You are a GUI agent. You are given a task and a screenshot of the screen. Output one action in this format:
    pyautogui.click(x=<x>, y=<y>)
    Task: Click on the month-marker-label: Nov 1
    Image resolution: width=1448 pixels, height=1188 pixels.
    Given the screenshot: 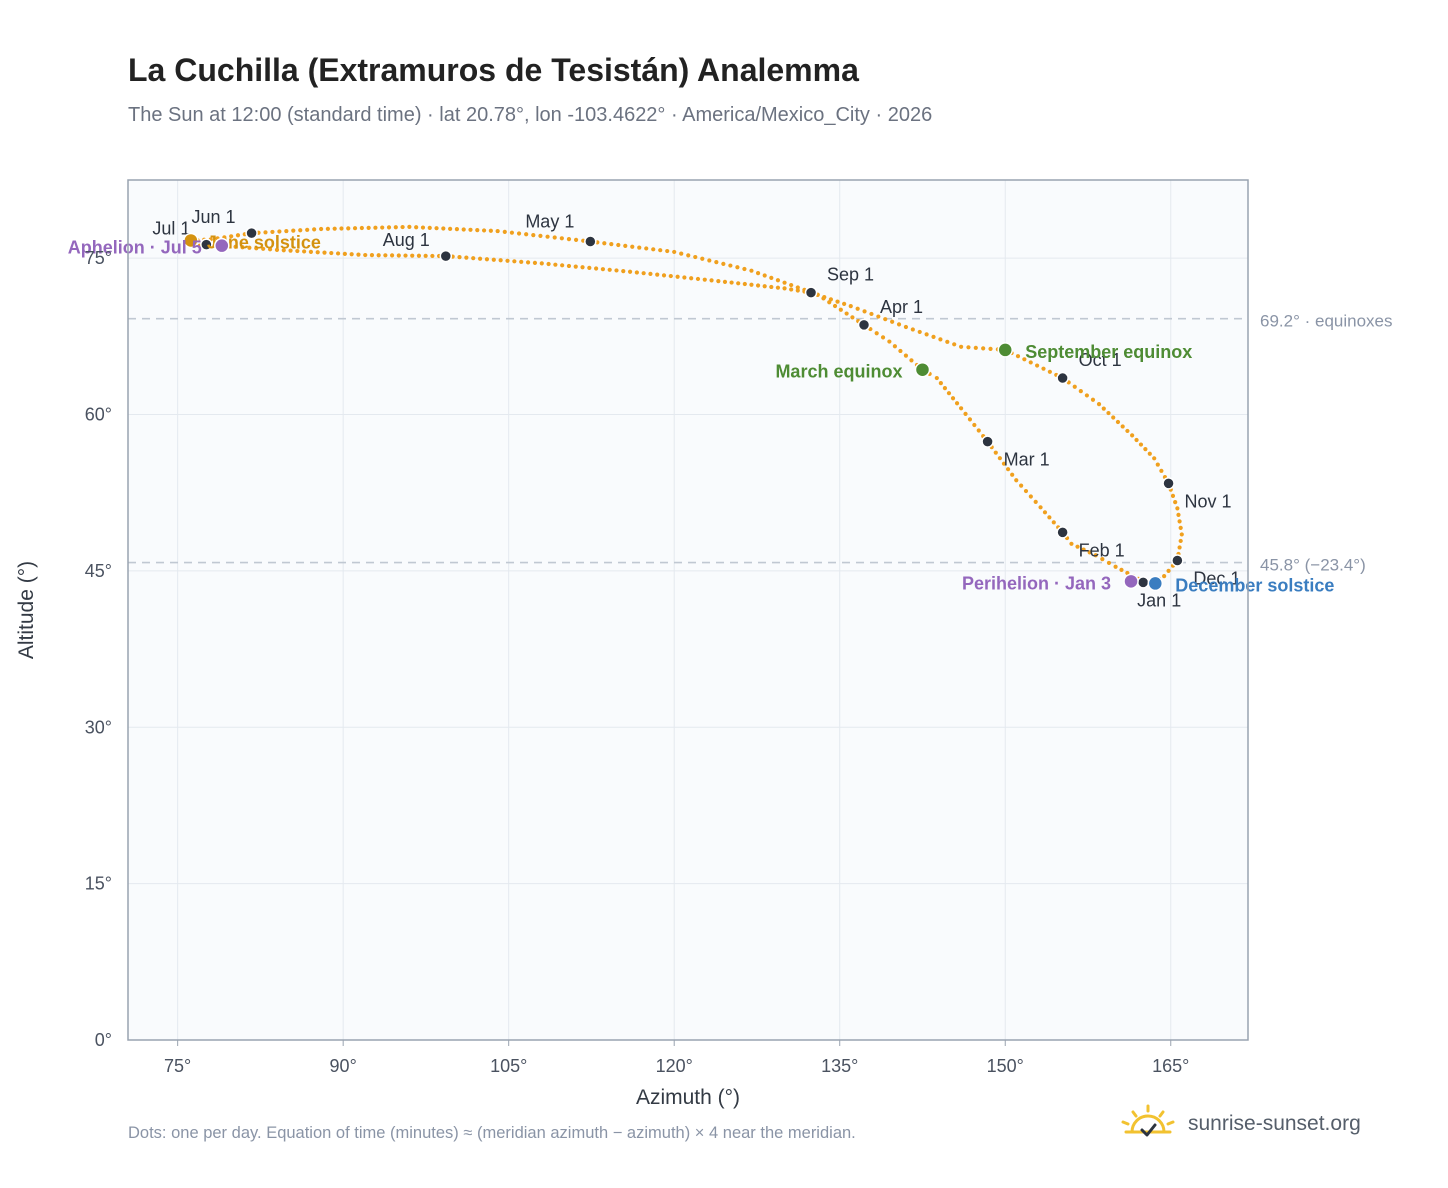 What is the action you would take?
    pyautogui.click(x=1208, y=501)
    